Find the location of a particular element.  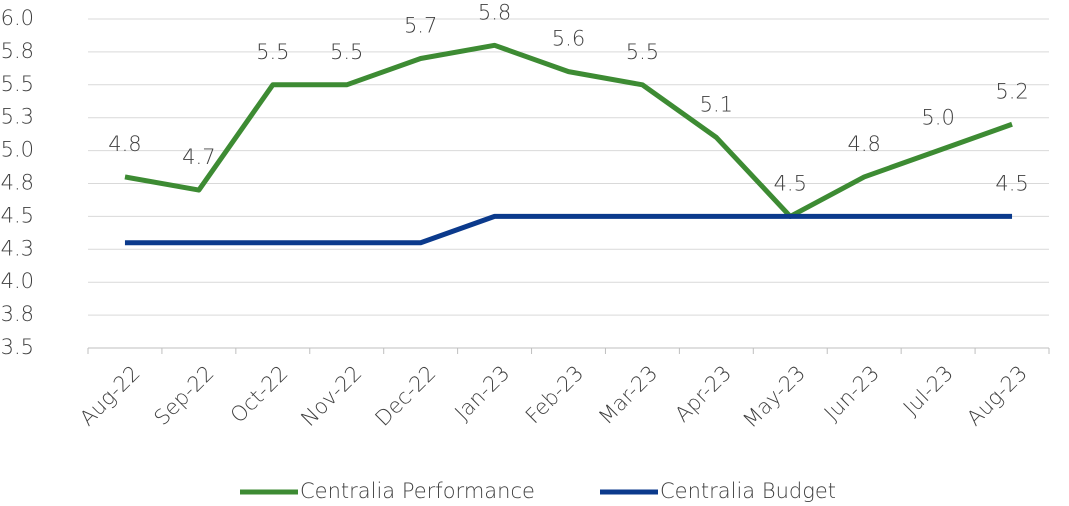

x-tick-label: Aug-23 is located at coordinates (997, 396).